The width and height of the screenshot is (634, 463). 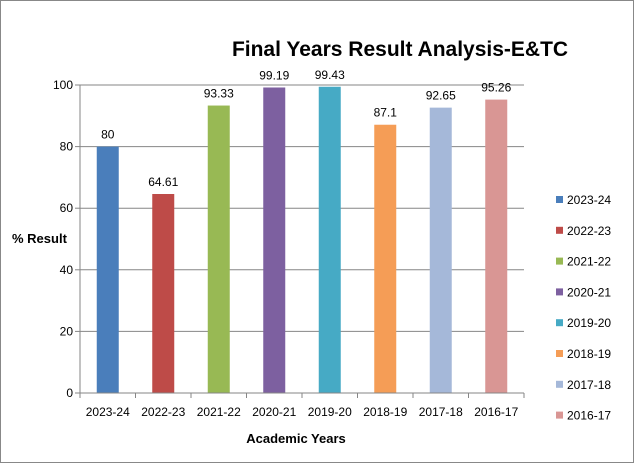 What do you see at coordinates (108, 135) in the screenshot?
I see `data-label: 80` at bounding box center [108, 135].